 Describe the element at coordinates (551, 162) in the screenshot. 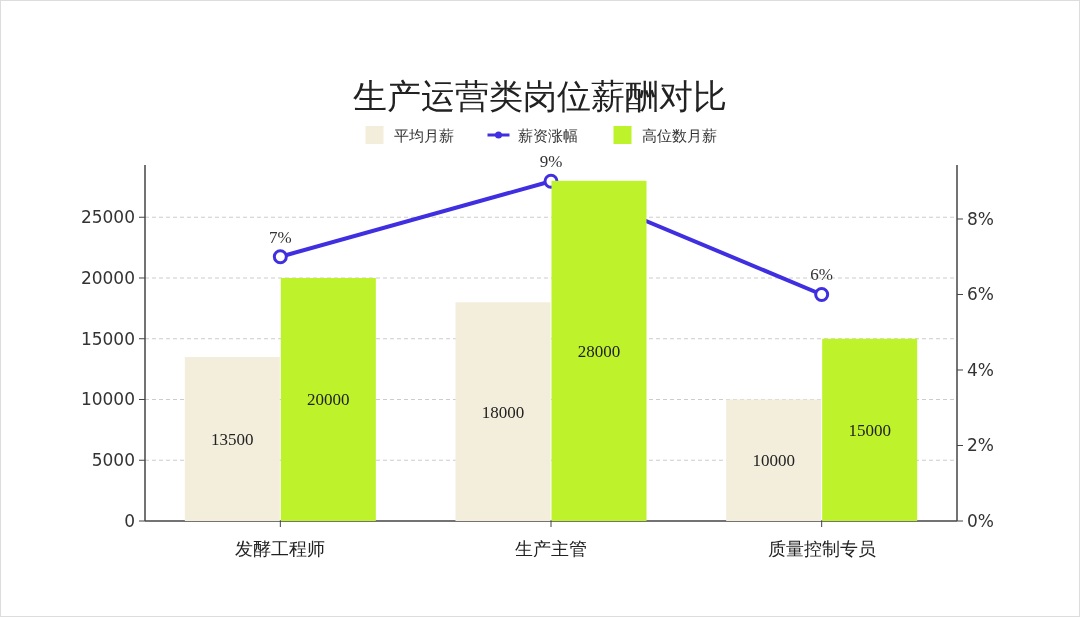

I see `data-label: 9%` at that location.